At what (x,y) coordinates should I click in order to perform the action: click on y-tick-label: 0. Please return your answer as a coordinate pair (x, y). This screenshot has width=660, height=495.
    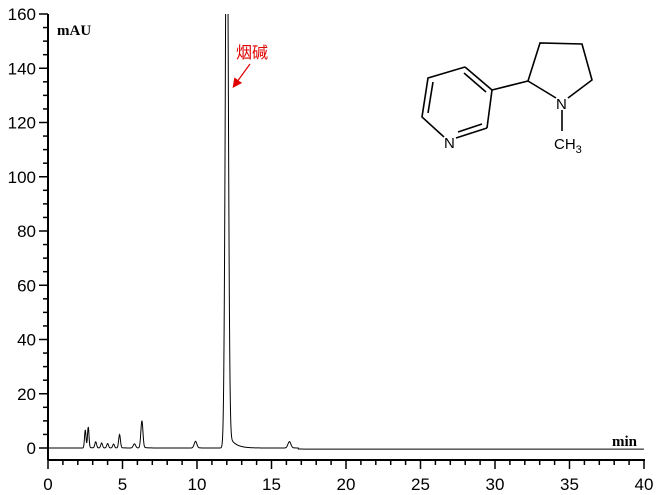
    Looking at the image, I should click on (31, 448).